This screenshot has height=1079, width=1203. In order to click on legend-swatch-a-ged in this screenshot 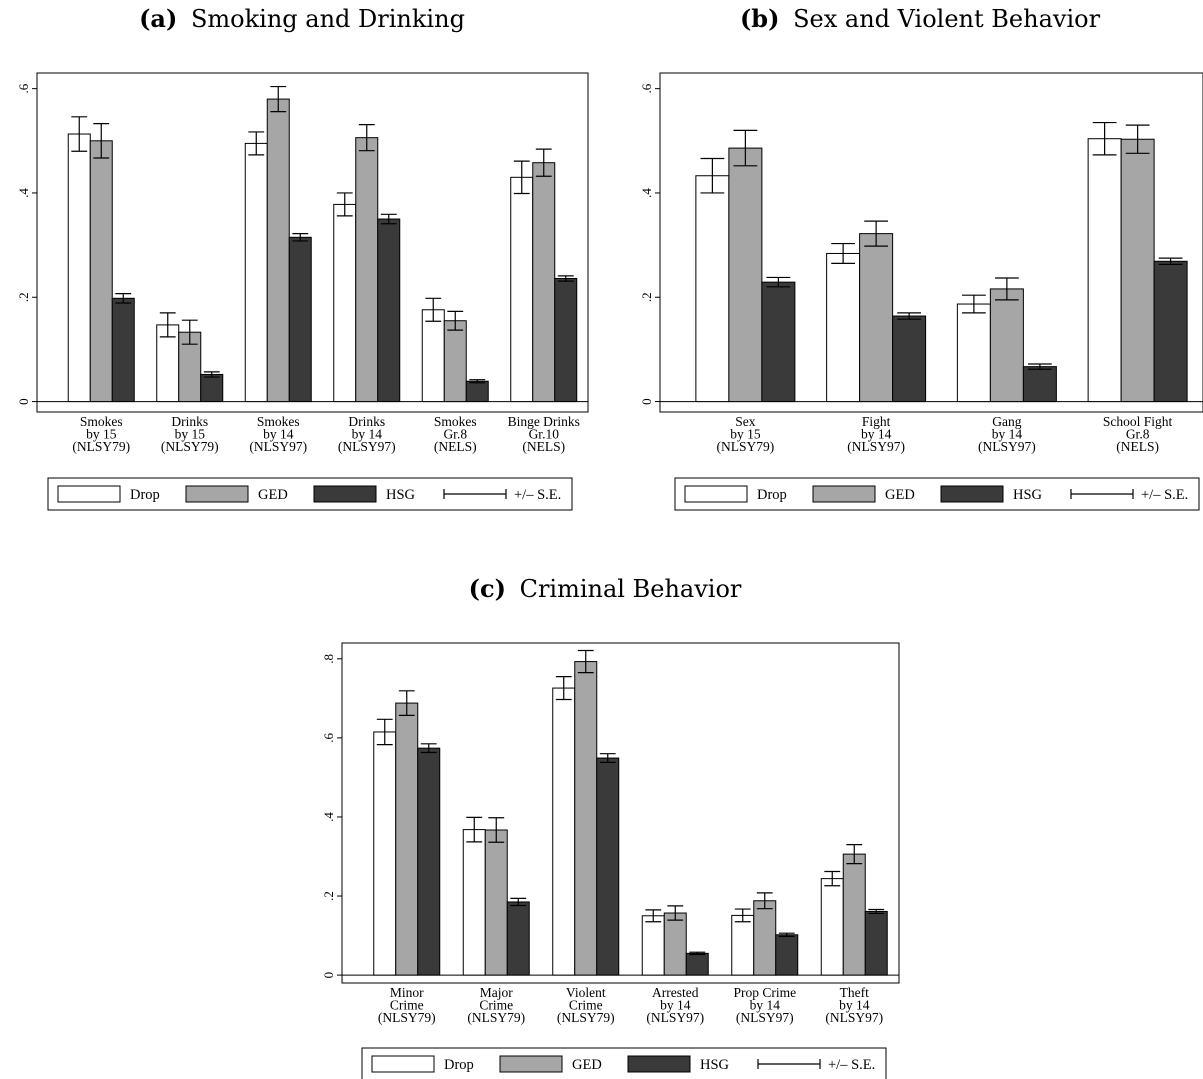, I will do `click(217, 494)`.